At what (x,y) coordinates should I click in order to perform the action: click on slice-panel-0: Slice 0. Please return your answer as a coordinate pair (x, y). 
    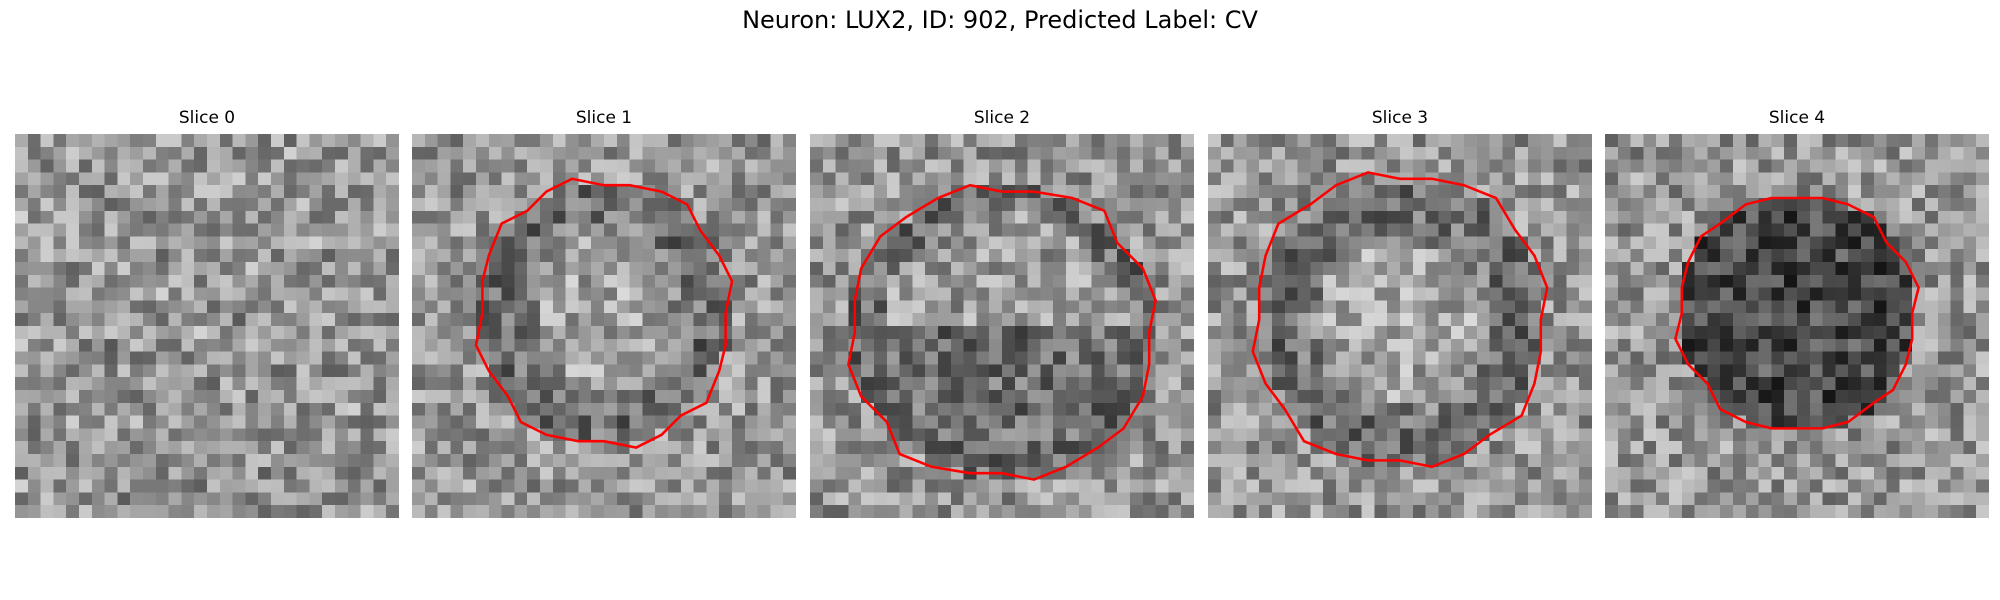
    Looking at the image, I should click on (207, 313).